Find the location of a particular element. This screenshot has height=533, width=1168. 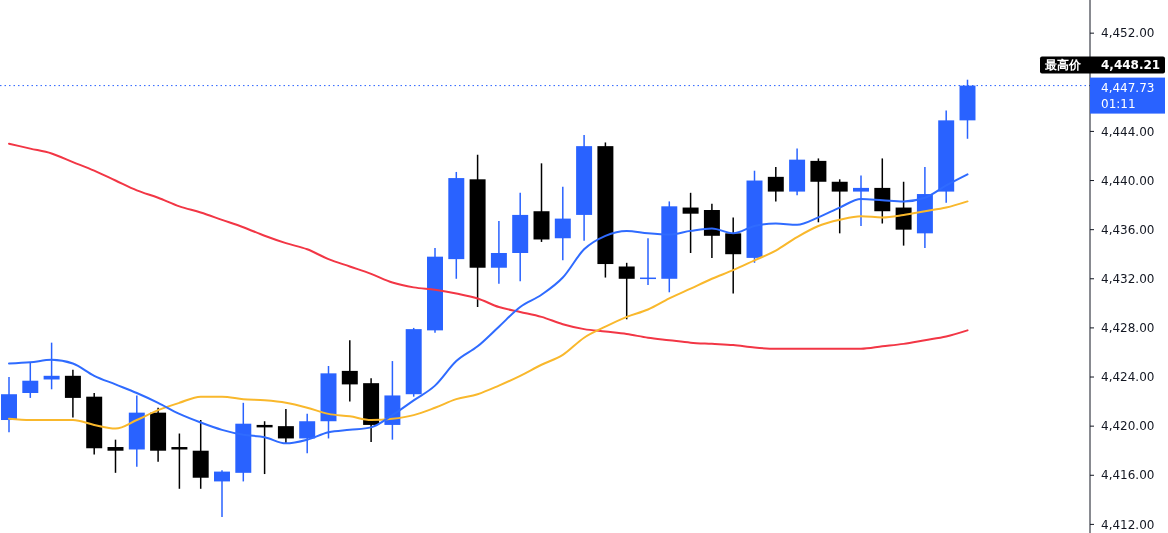

y-tick-label: 4,416.00 is located at coordinates (1128, 475).